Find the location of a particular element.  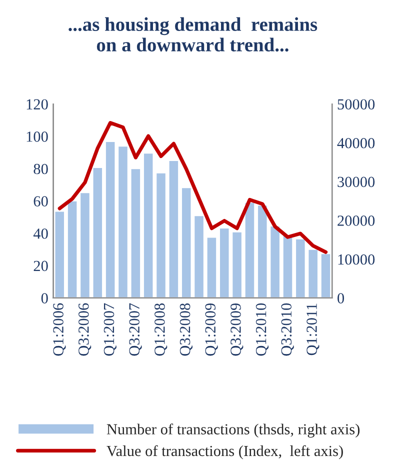

x-tick-label: Q3:2010 is located at coordinates (287, 329).